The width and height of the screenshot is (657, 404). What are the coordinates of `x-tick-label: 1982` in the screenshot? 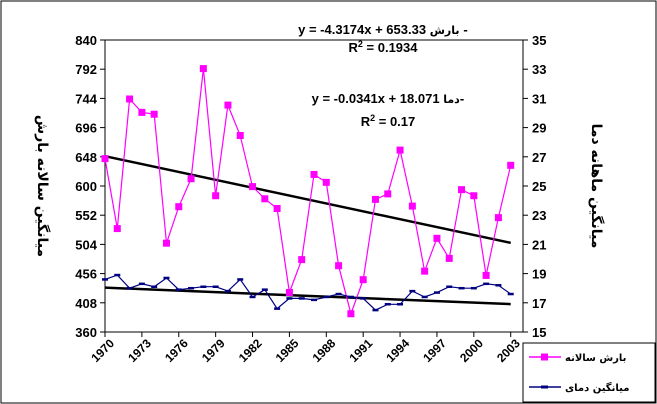 It's located at (250, 350).